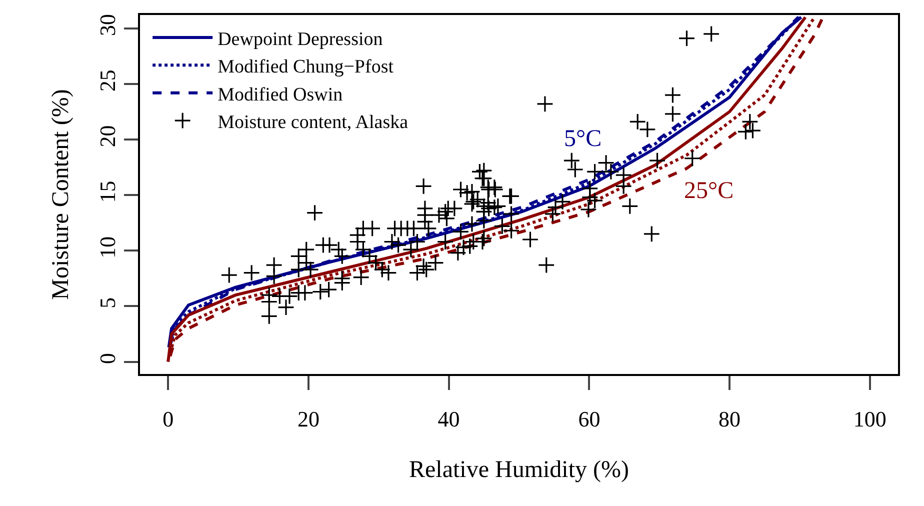  What do you see at coordinates (301, 39) in the screenshot?
I see `legend-label: Dewpoint Depression` at bounding box center [301, 39].